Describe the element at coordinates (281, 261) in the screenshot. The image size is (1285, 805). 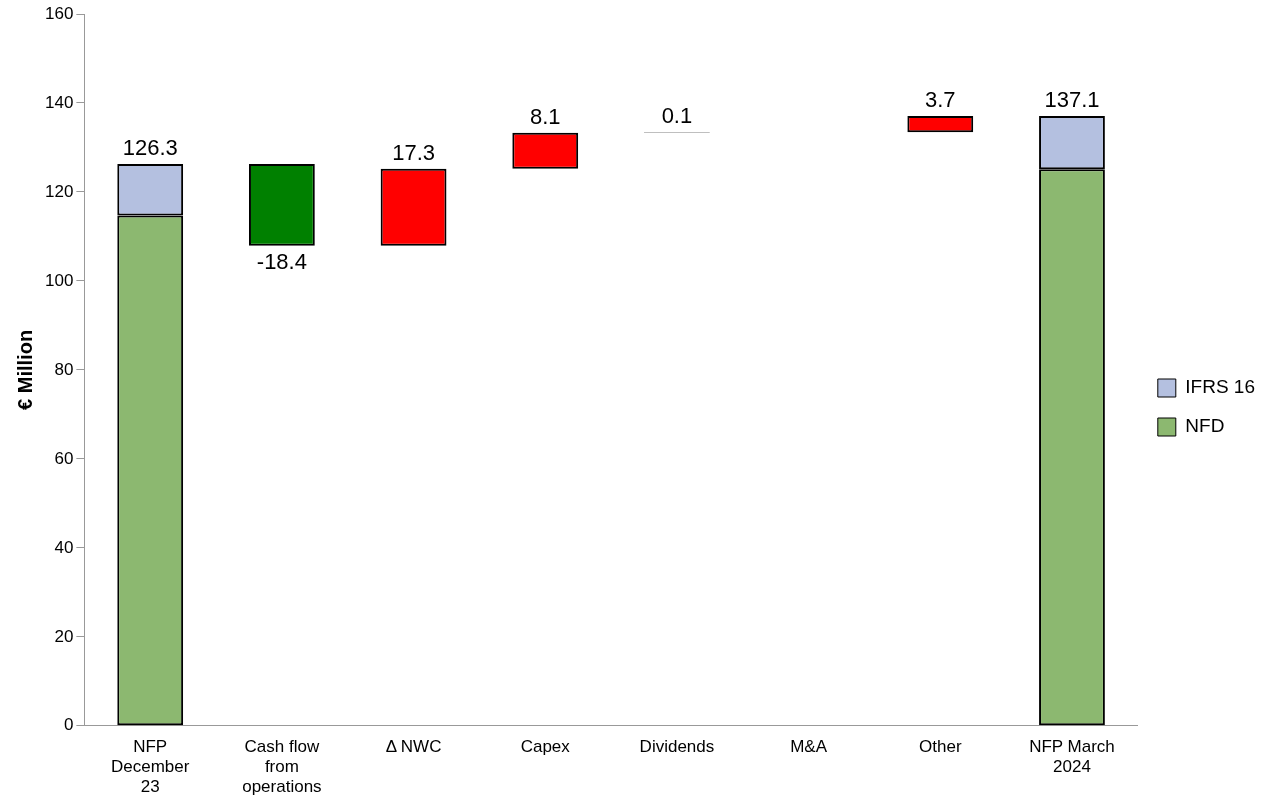
I see `data-label: -18.4` at that location.